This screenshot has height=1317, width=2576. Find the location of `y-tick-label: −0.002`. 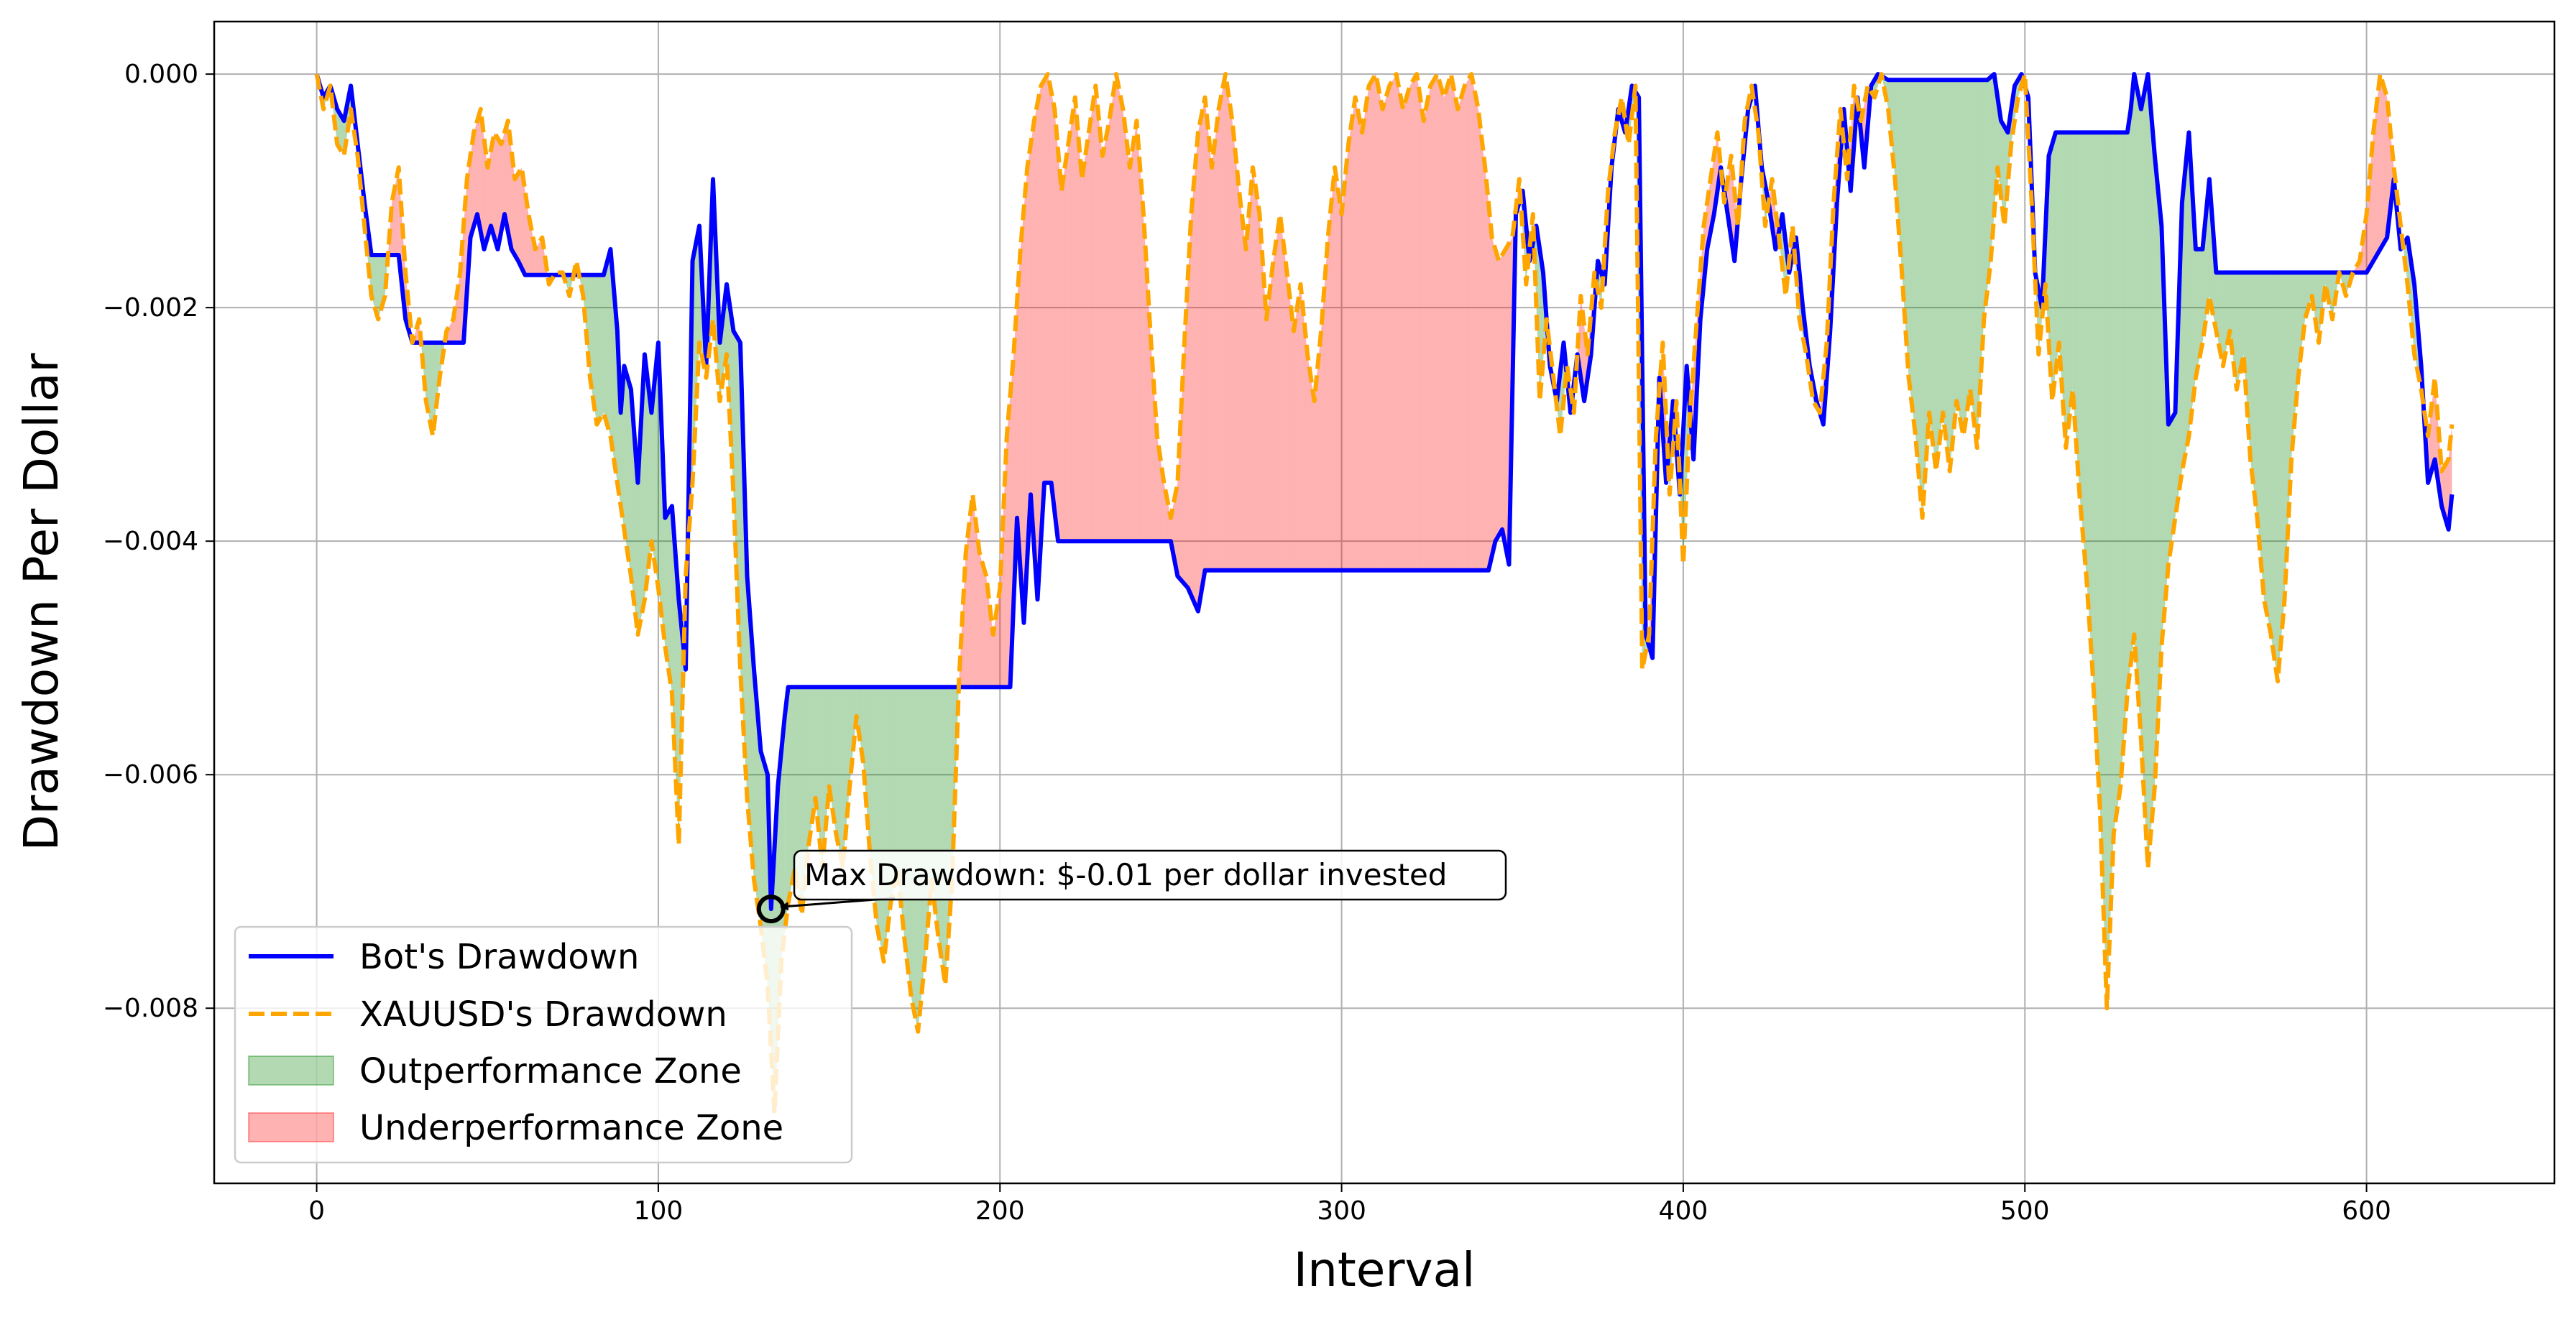

y-tick-label: −0.002 is located at coordinates (150, 308).